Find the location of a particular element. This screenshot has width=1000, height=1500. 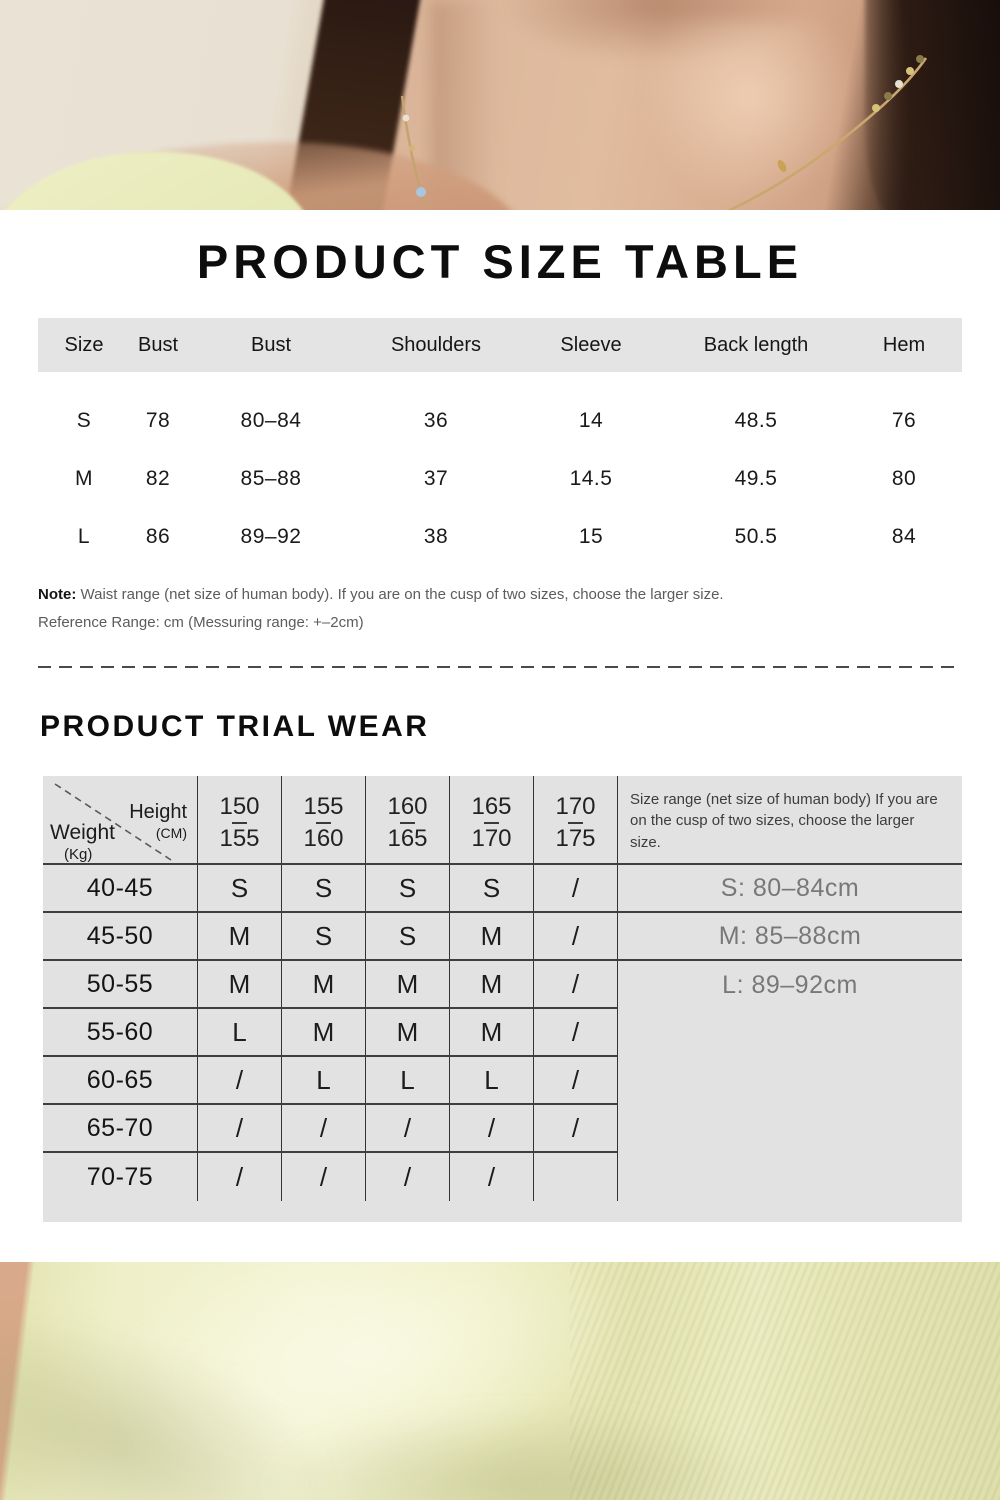

section-title-trial-wear: PRODUCT TRIAL WEAR is located at coordinates (235, 726).